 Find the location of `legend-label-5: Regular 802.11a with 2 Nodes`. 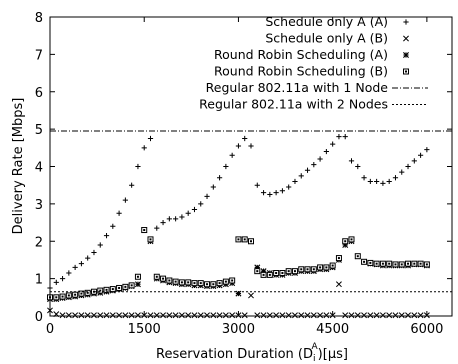

legend-label-5: Regular 802.11a with 2 Nodes is located at coordinates (293, 104).